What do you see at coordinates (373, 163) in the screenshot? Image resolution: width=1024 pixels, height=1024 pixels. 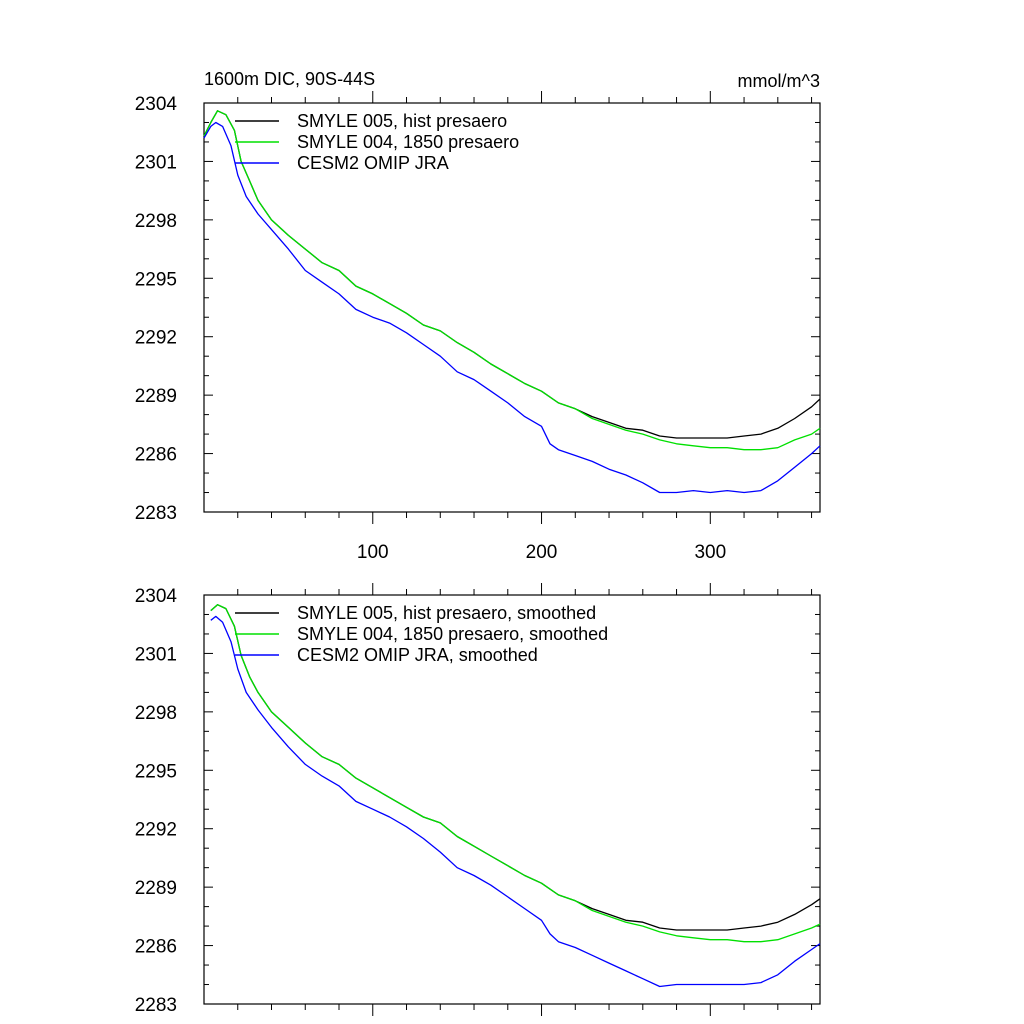 I see `legend-label: CESM2 OMIP JRA` at bounding box center [373, 163].